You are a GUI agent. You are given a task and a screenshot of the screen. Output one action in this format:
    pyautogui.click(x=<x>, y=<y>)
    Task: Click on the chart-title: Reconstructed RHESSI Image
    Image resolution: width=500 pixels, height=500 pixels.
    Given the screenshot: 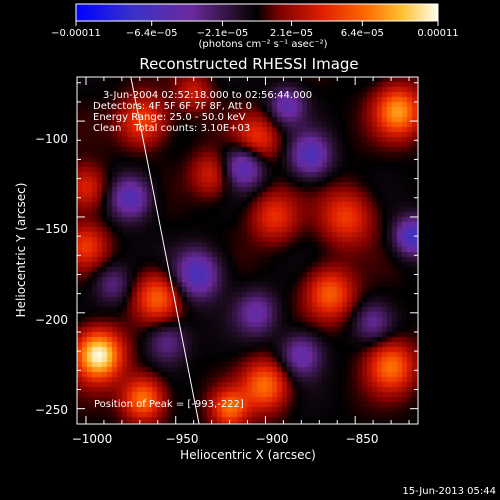 What is the action you would take?
    pyautogui.click(x=248, y=64)
    